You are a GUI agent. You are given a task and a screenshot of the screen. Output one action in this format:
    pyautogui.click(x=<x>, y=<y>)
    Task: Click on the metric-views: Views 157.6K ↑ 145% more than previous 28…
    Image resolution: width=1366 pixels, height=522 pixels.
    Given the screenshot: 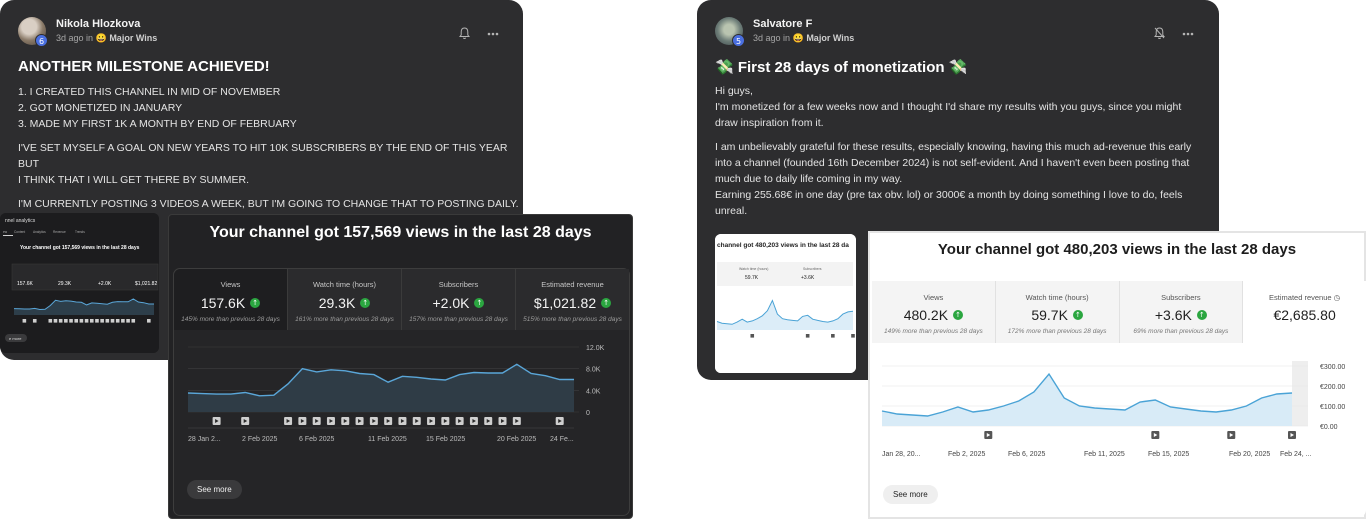 What is the action you would take?
    pyautogui.click(x=231, y=299)
    